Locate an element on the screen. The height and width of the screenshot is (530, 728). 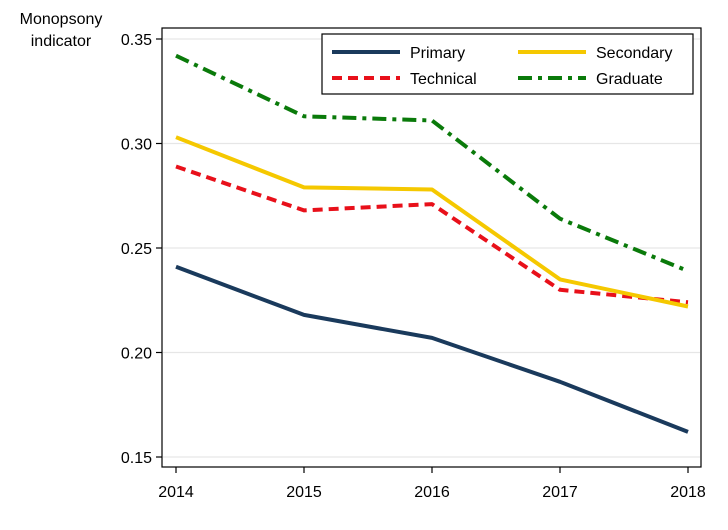
legend-label-graduate: Graduate is located at coordinates (629, 79).